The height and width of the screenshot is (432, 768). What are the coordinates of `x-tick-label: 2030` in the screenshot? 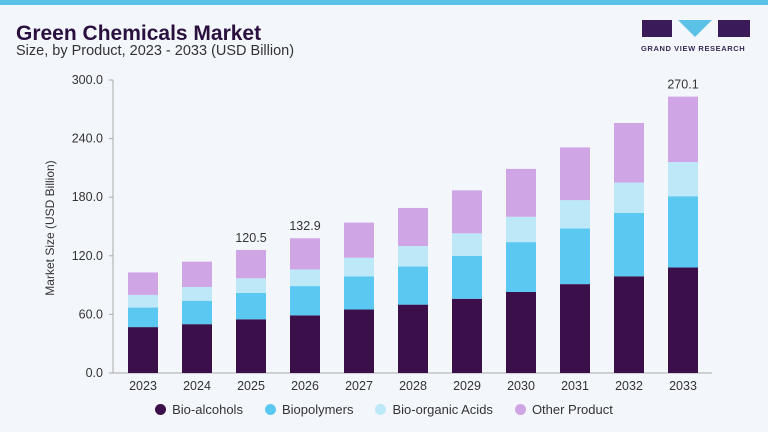 It's located at (521, 386).